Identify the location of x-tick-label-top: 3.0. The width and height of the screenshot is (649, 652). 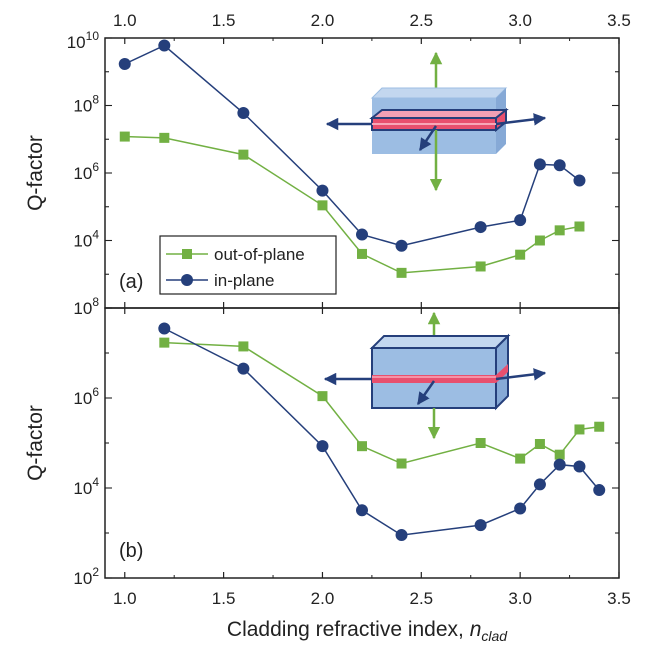
(520, 20).